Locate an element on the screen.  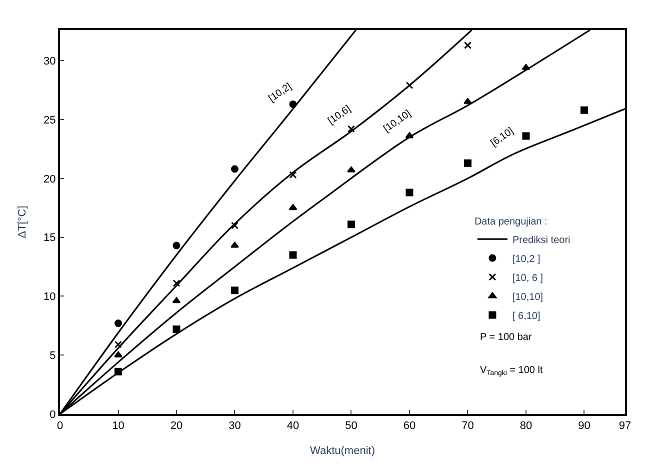
legend-label: Prediksi teori is located at coordinates (541, 240).